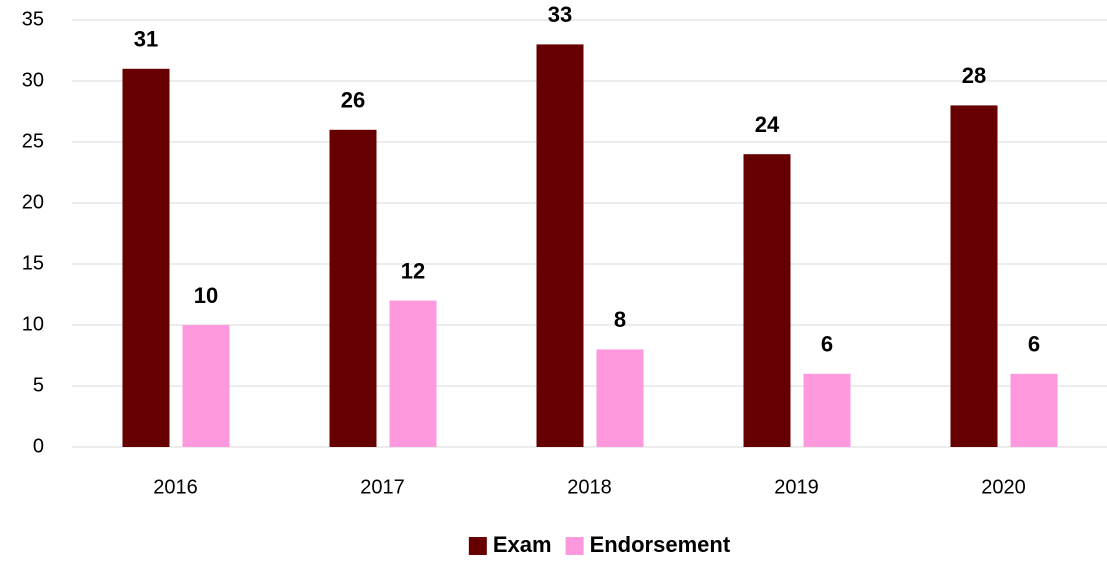 The height and width of the screenshot is (561, 1107). What do you see at coordinates (1003, 487) in the screenshot?
I see `x-tick-label: 2020` at bounding box center [1003, 487].